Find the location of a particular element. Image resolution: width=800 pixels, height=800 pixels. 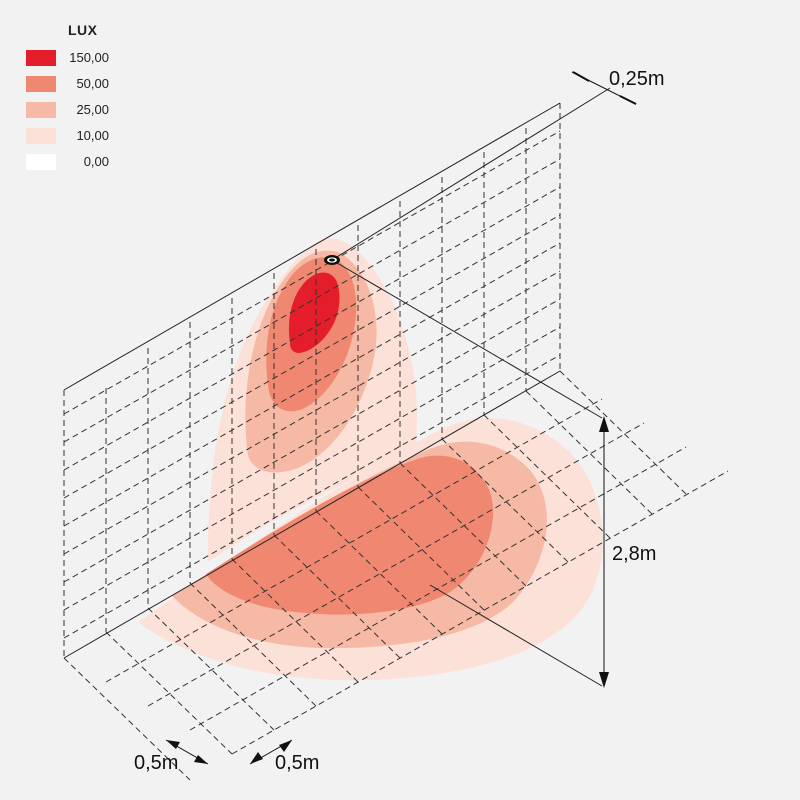

dimension-grid-y-label: 0,5m is located at coordinates (297, 763).